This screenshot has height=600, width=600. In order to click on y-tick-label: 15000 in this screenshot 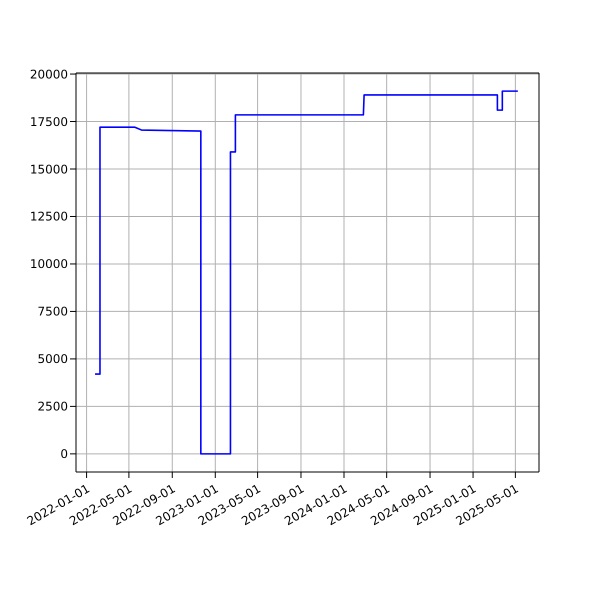, I will do `click(49, 169)`.